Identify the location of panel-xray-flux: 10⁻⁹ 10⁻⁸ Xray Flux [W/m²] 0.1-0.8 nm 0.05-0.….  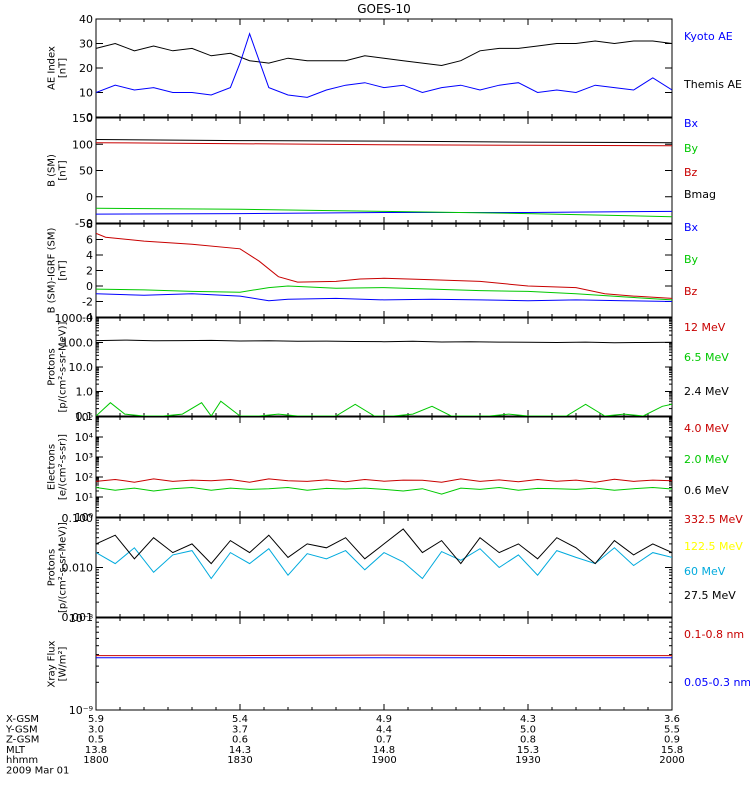
(398, 664).